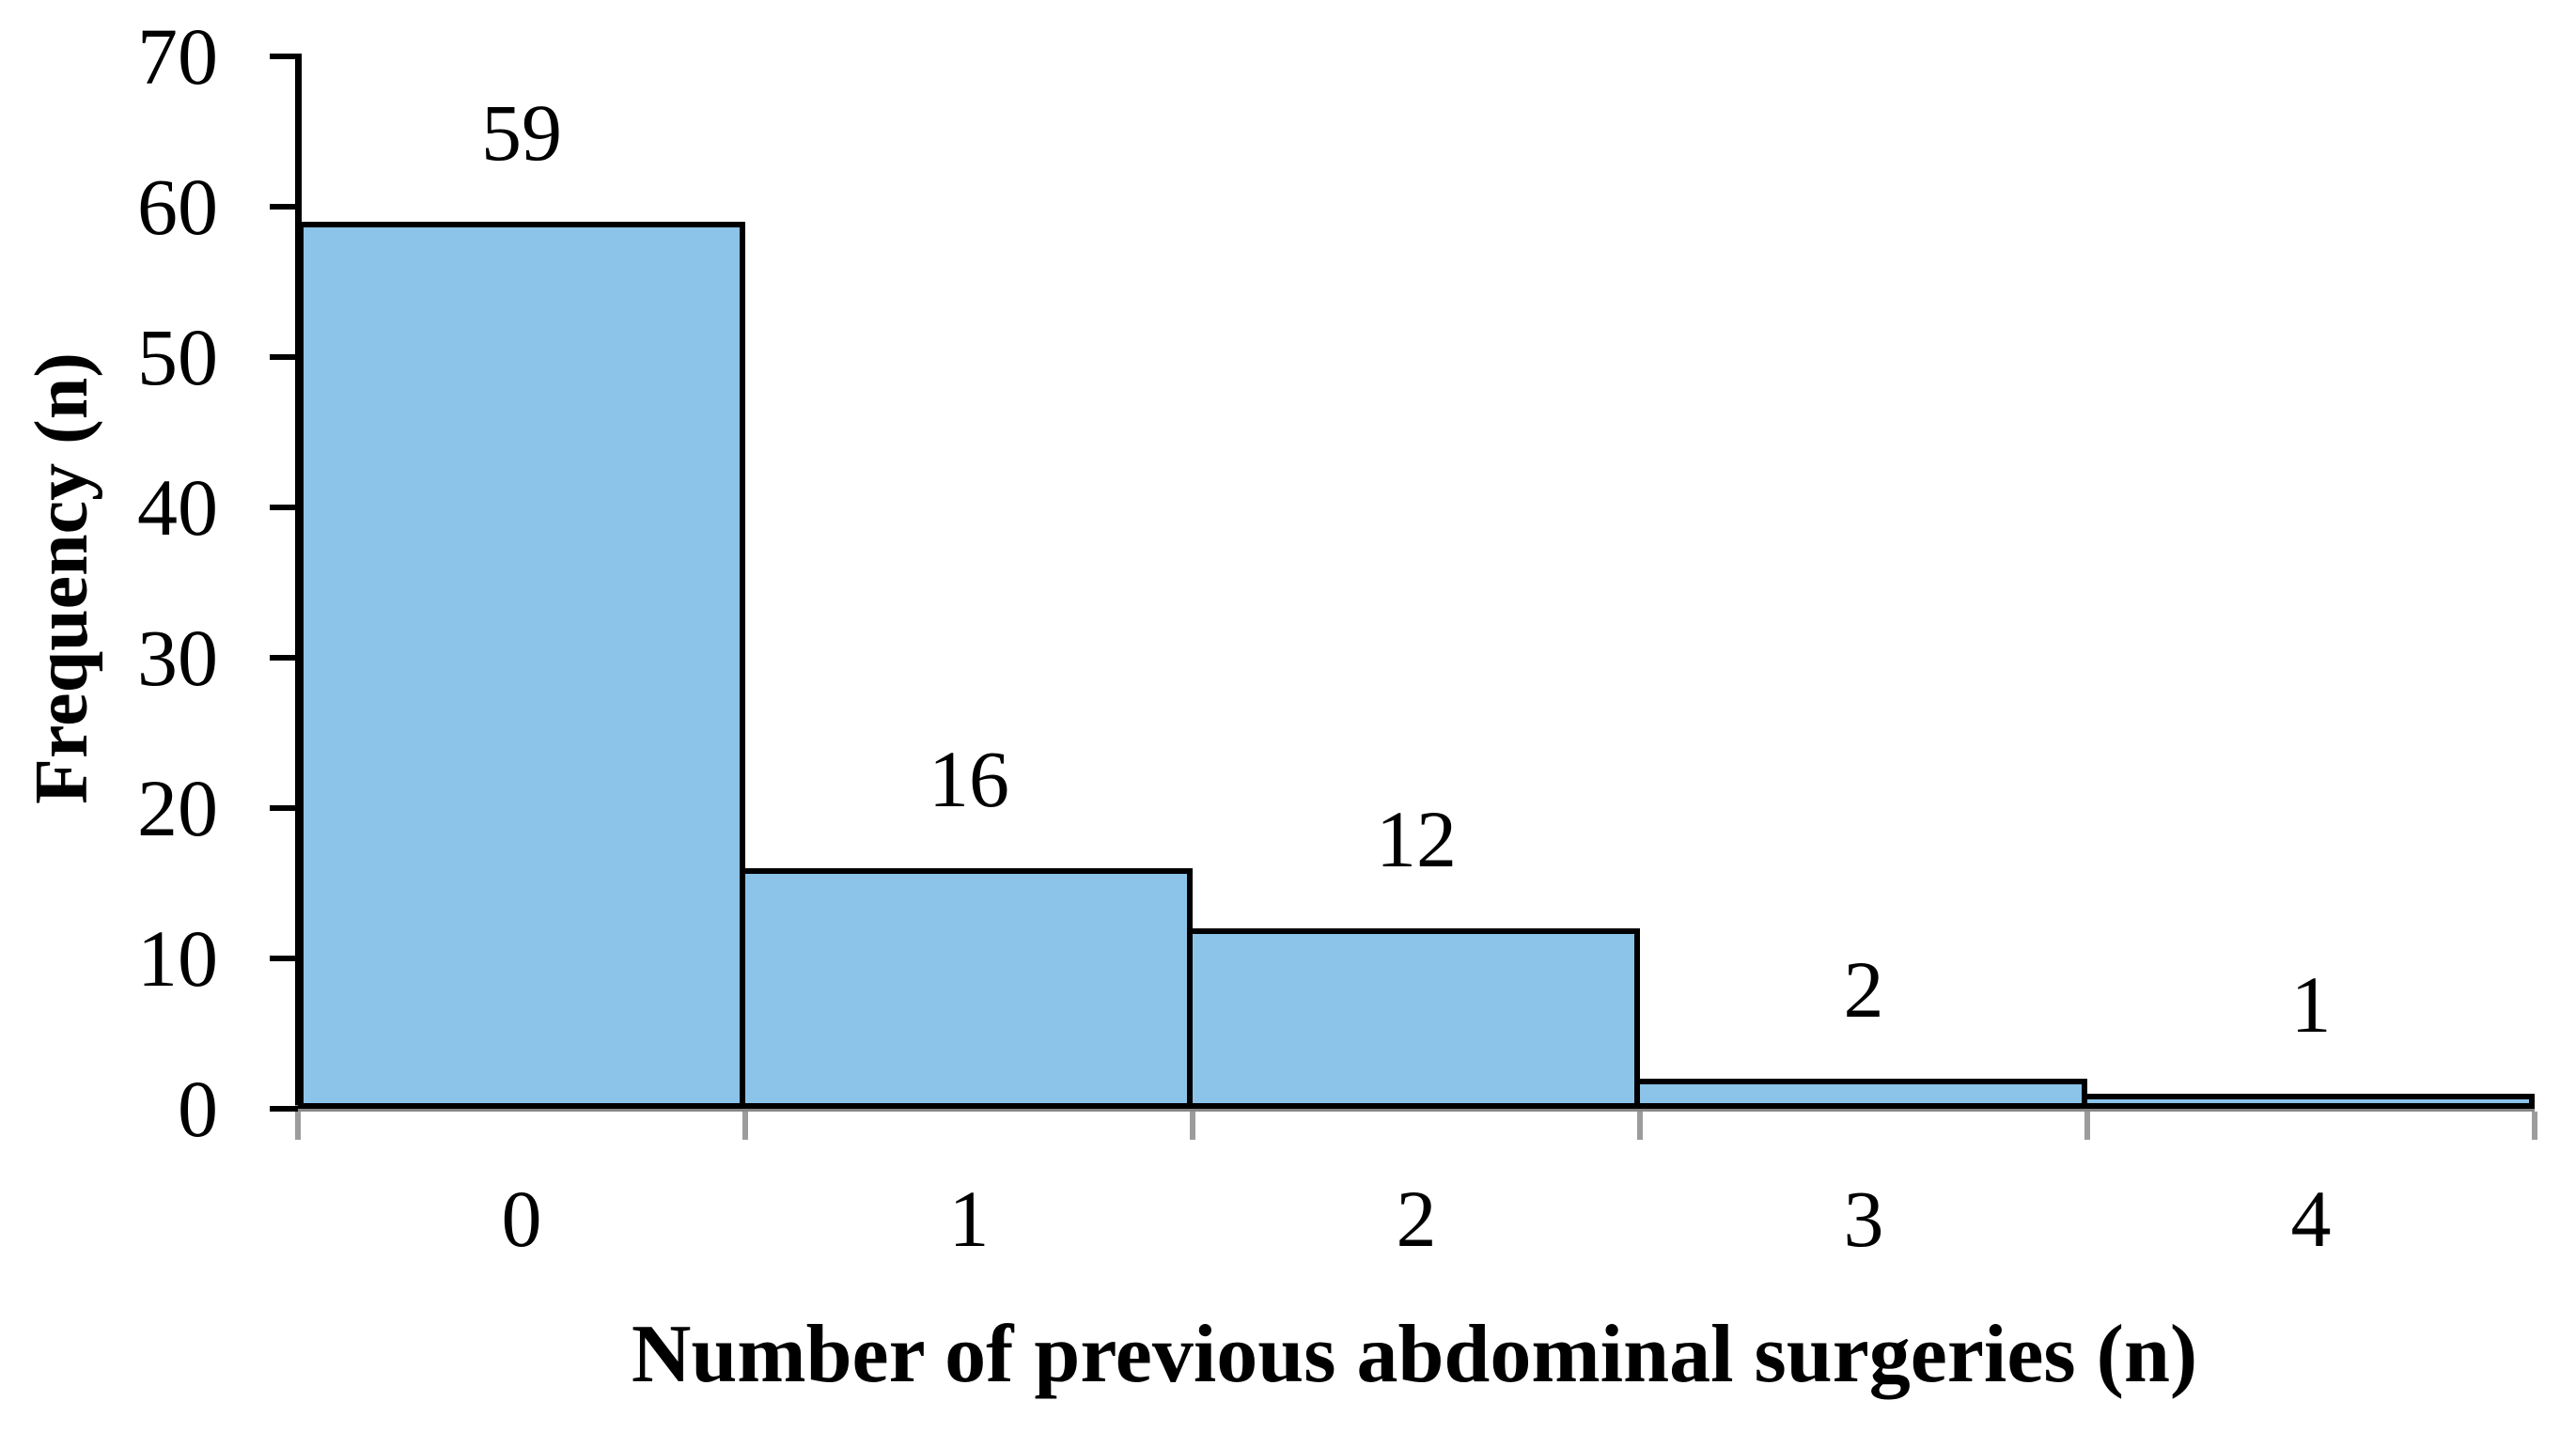 The width and height of the screenshot is (2576, 1432). I want to click on y-tick-label: 70, so click(177, 56).